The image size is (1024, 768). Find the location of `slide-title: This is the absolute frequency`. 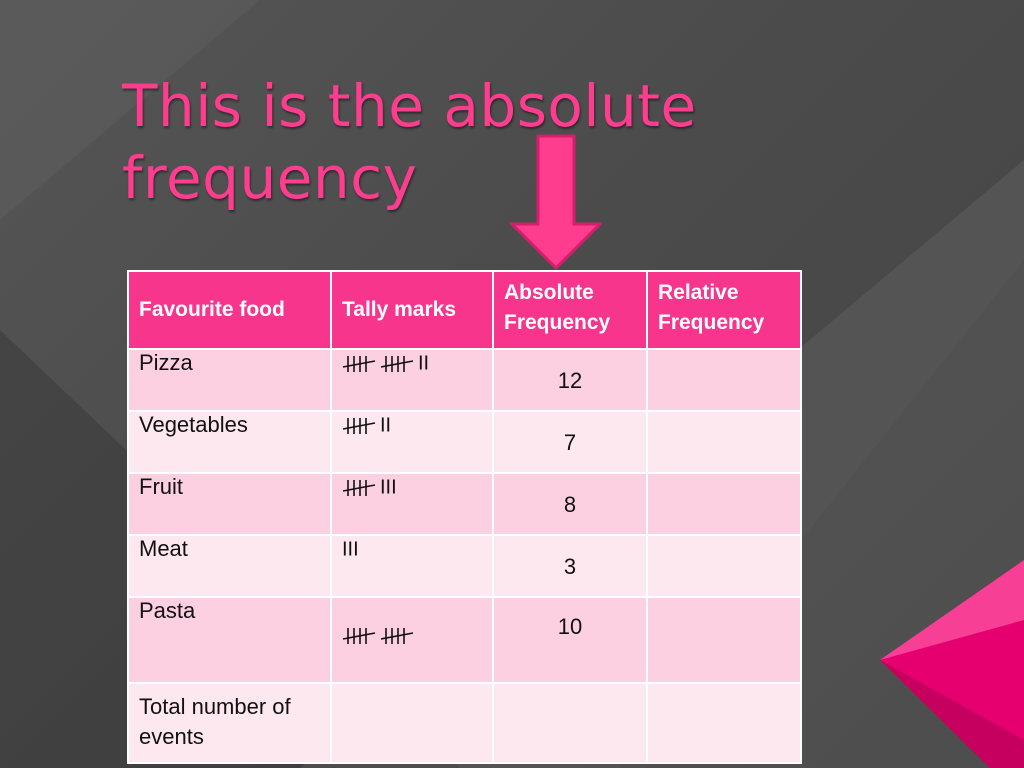

slide-title: This is the absolute frequency is located at coordinates (432, 142).